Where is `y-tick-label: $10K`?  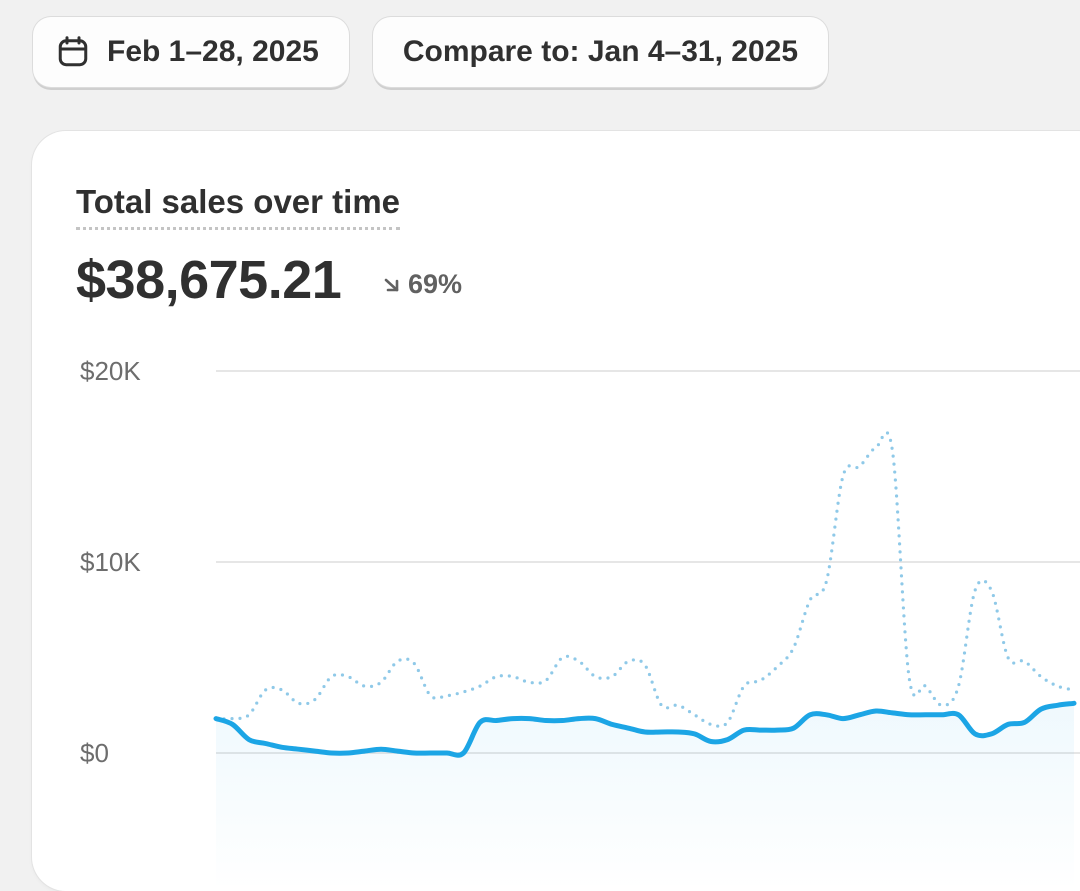 y-tick-label: $10K is located at coordinates (110, 562).